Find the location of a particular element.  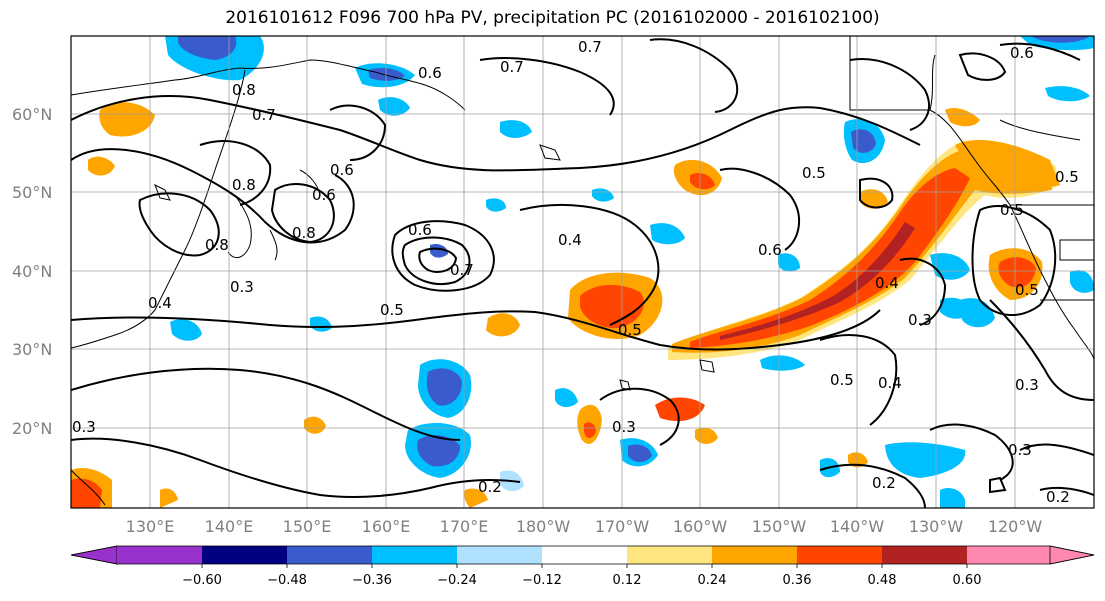

lon-label: 160°E is located at coordinates (386, 526).